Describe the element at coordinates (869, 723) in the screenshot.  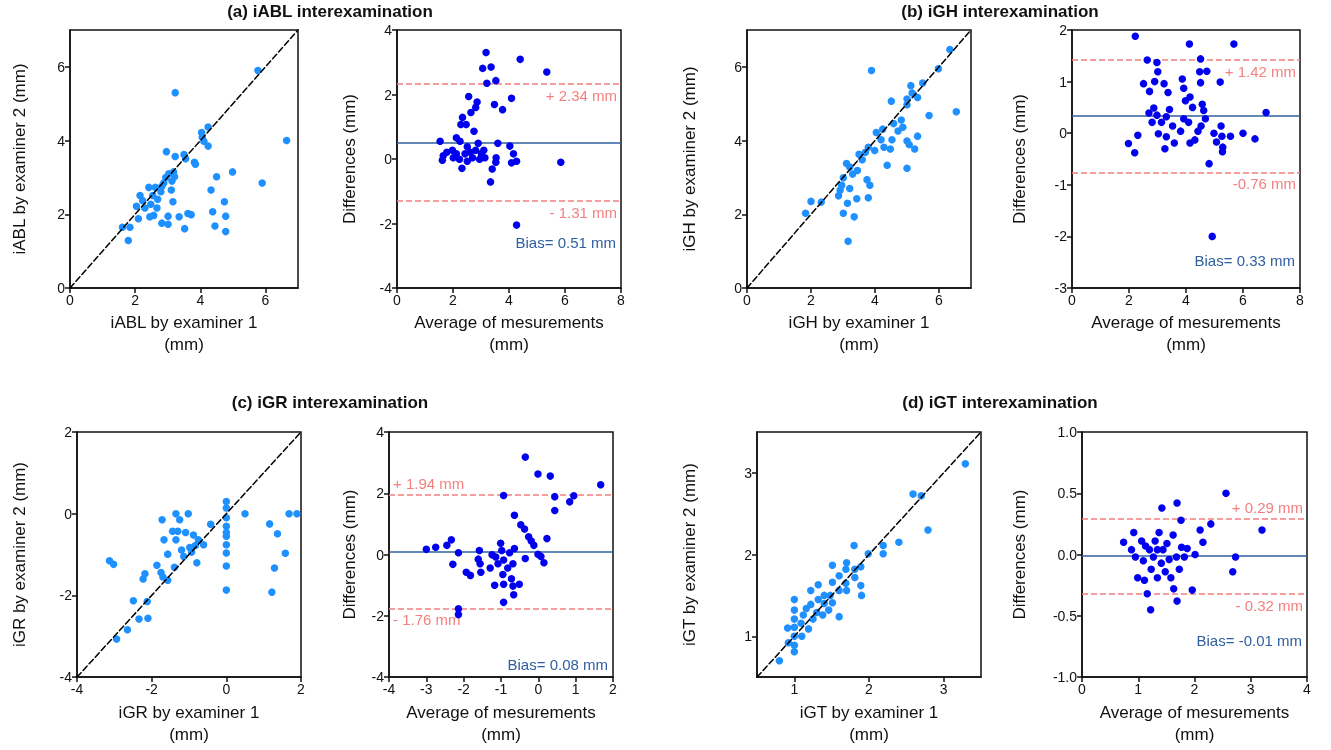
I see `x-axis-title: iGT by examiner 1 (mm)` at that location.